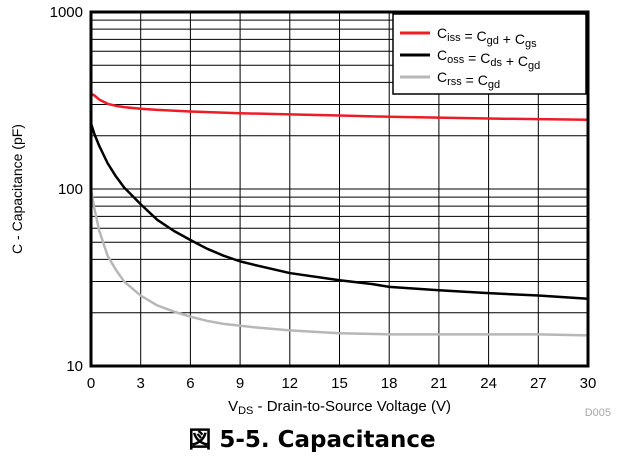 The height and width of the screenshot is (463, 624). I want to click on figure-id: D005, so click(598, 413).